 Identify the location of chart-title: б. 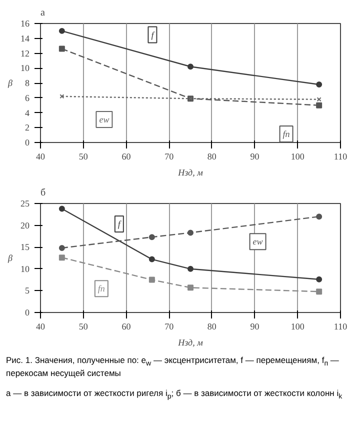
(43, 193).